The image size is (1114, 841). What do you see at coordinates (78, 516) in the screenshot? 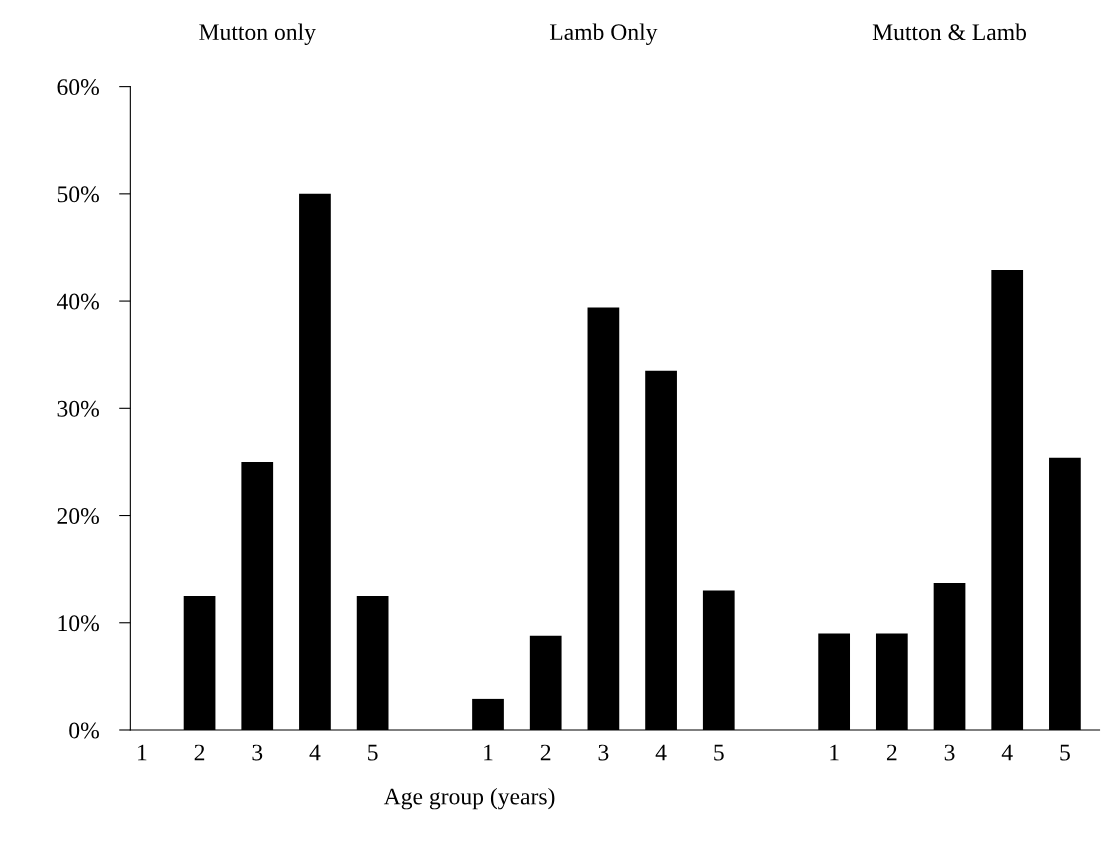
I see `y-tick-label: 20%` at bounding box center [78, 516].